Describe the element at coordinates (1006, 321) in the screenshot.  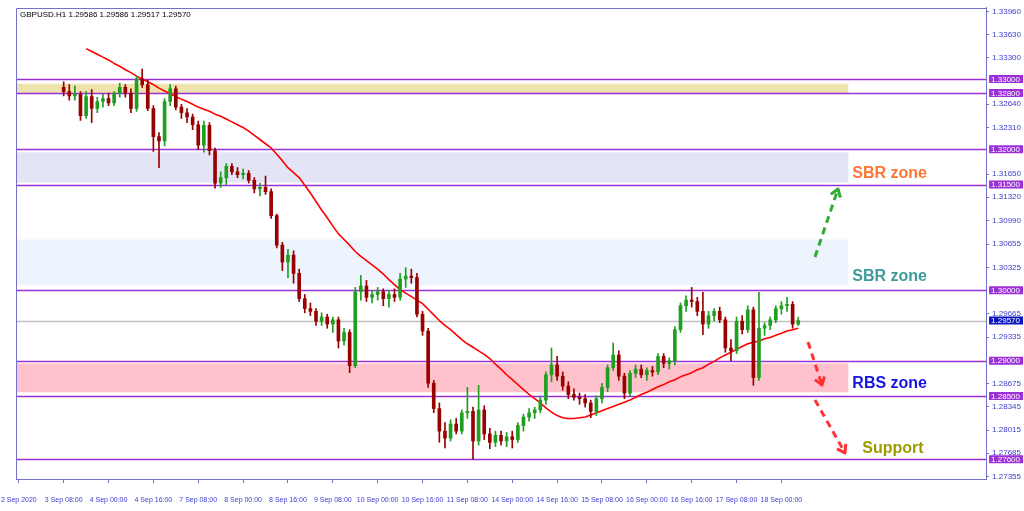
I see `ref-line-label: 1.29570` at that location.